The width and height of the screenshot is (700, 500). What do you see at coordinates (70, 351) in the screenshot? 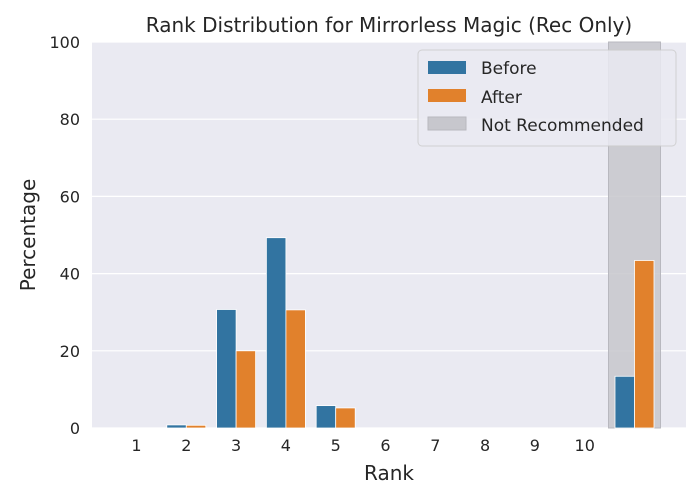
I see `y-tick-label-1: 20` at bounding box center [70, 351].